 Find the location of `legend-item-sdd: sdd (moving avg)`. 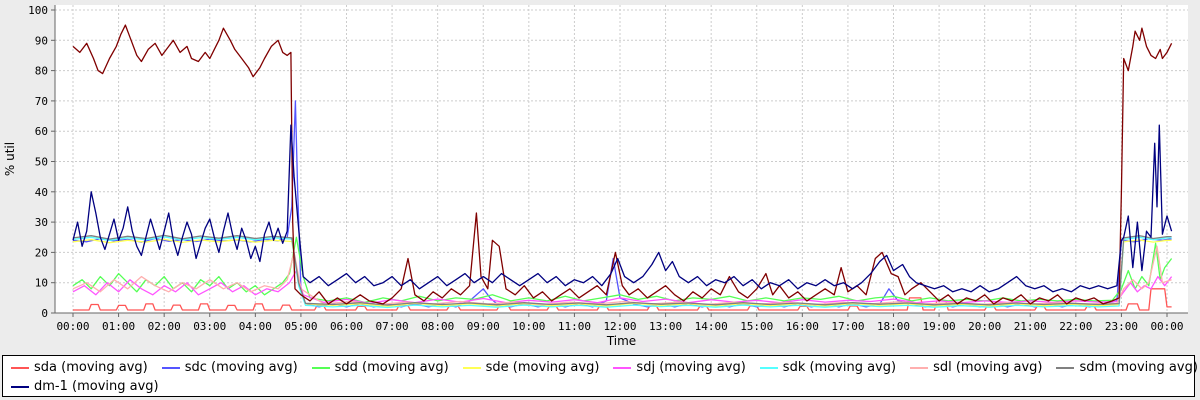

legend-item-sdd: sdd (moving avg) is located at coordinates (380, 367).